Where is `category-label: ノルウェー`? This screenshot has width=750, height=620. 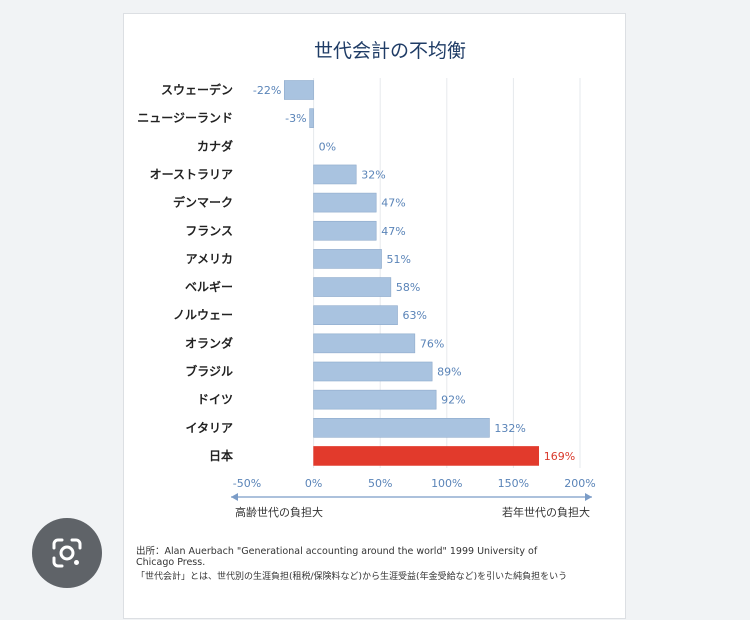 category-label: ノルウェー is located at coordinates (203, 315).